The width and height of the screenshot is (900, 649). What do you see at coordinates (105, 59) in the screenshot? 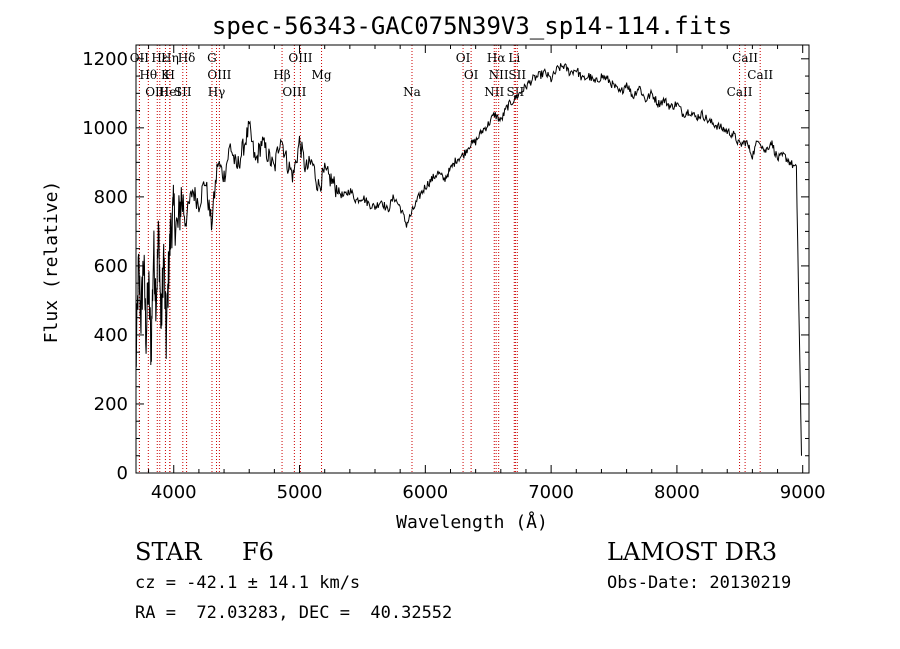
I see `y-tick-label: 1200` at bounding box center [105, 59].